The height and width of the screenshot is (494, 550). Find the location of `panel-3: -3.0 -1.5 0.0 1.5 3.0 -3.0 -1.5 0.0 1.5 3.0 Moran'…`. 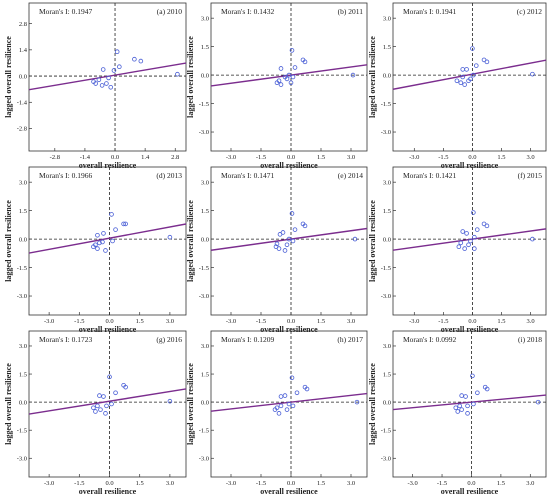

panel-3: -3.0 -1.5 0.0 1.5 3.0 -3.0 -1.5 0.0 1.5 3.0 Moran'… is located at coordinates (457, 86).